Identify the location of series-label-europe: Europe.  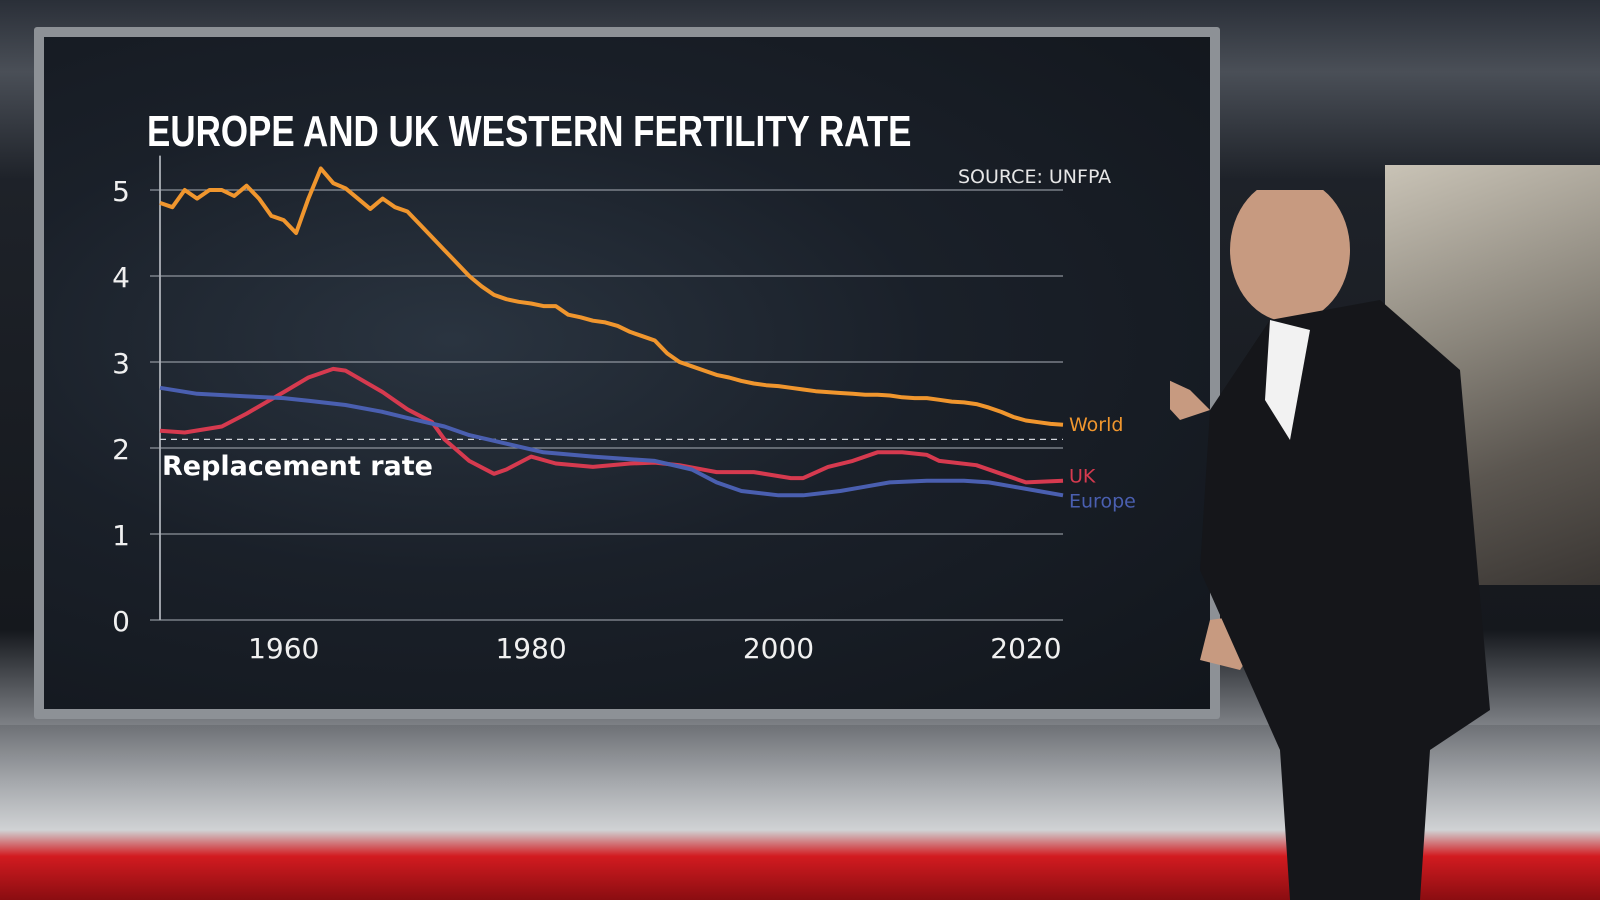
(1102, 501).